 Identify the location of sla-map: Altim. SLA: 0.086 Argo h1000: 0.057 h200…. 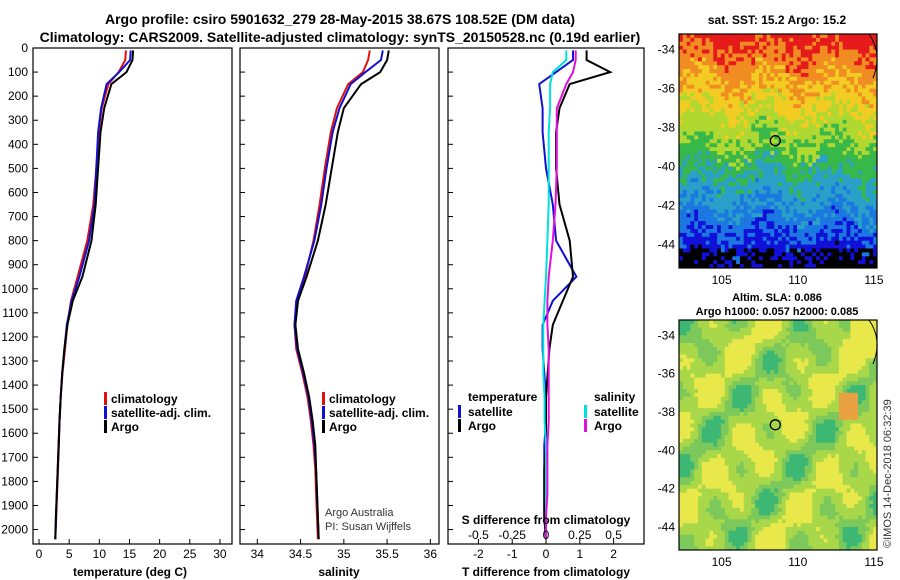
(771, 430).